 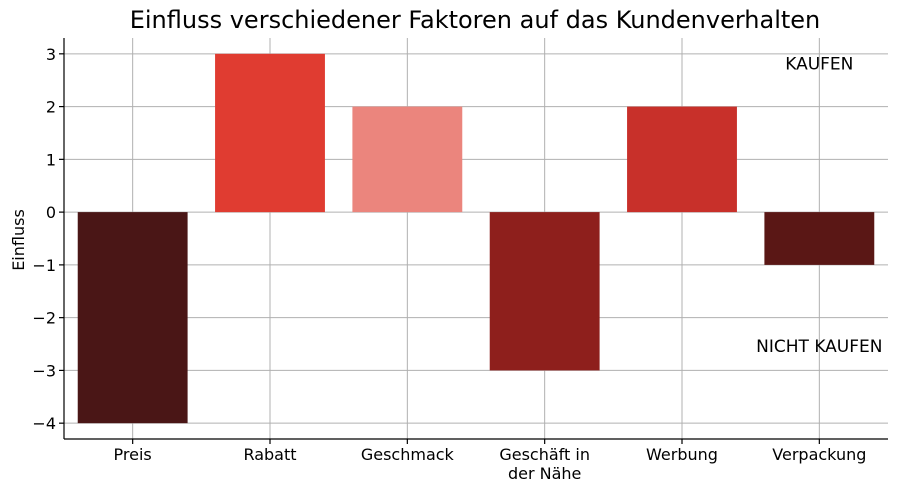 I want to click on x-tick-label: Geschäft in der Nähe, so click(x=544, y=464).